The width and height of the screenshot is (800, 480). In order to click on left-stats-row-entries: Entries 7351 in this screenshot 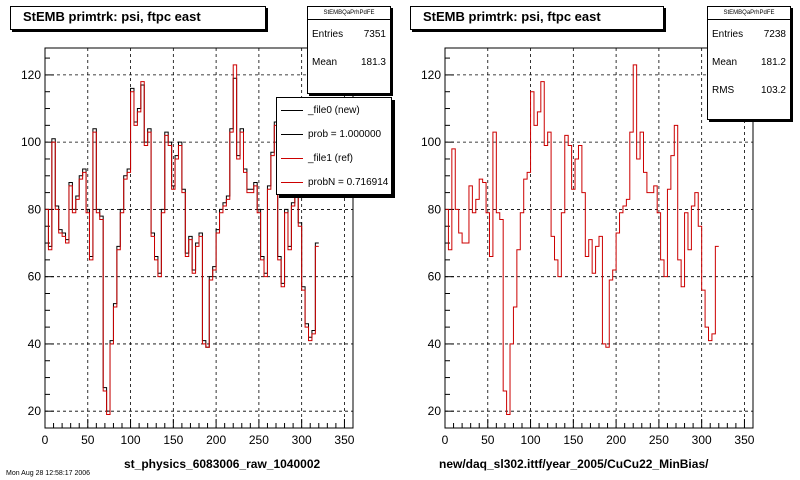, I will do `click(349, 34)`.